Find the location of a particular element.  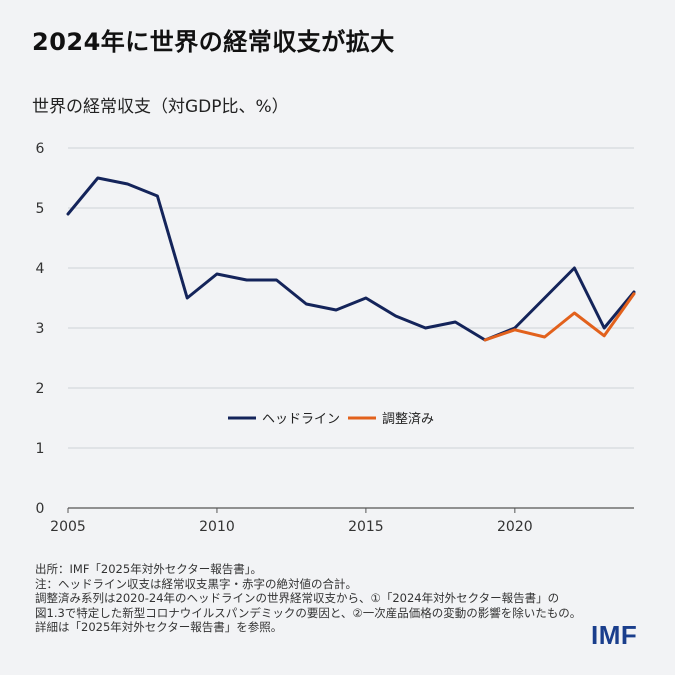

y-tick-label: 3 is located at coordinates (40, 329).